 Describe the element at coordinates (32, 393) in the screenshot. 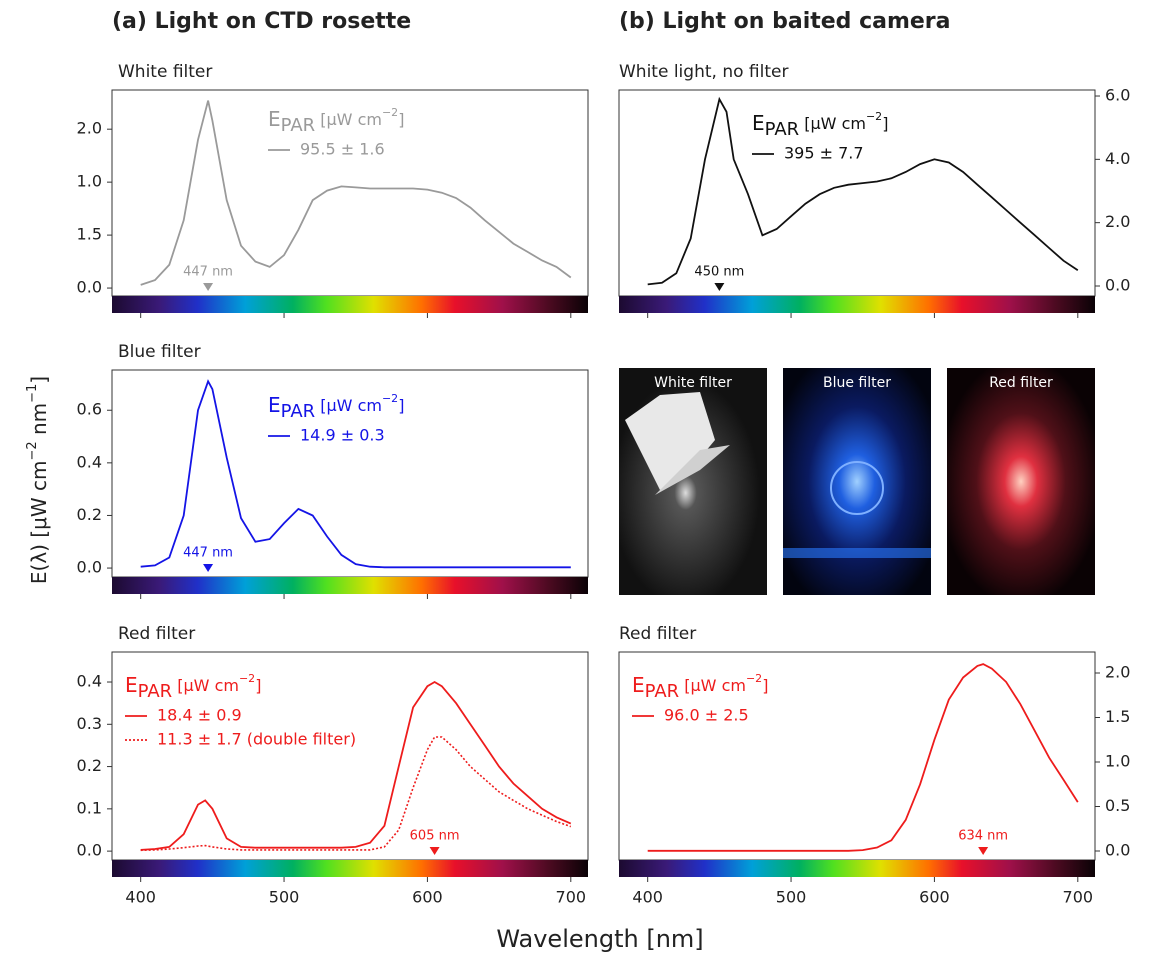

I see `y-axis-label-part: −1` at that location.